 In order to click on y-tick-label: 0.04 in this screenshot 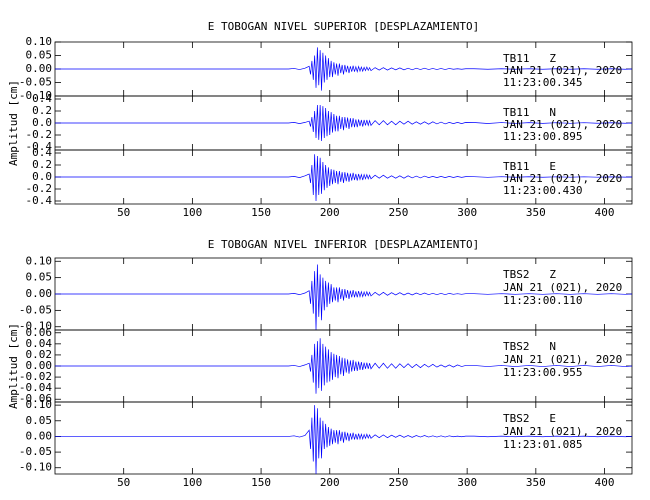, I will do `click(39, 343)`.